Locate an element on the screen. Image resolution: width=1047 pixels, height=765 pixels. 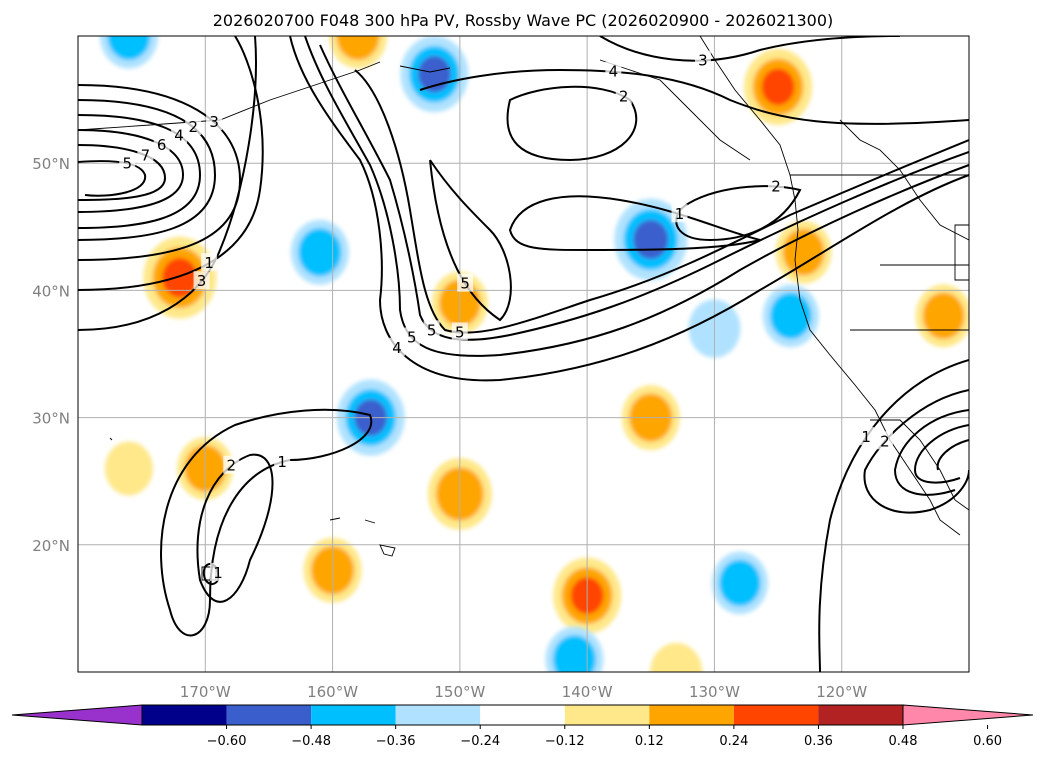
colorbar-tick-label: −0.60 is located at coordinates (227, 741).